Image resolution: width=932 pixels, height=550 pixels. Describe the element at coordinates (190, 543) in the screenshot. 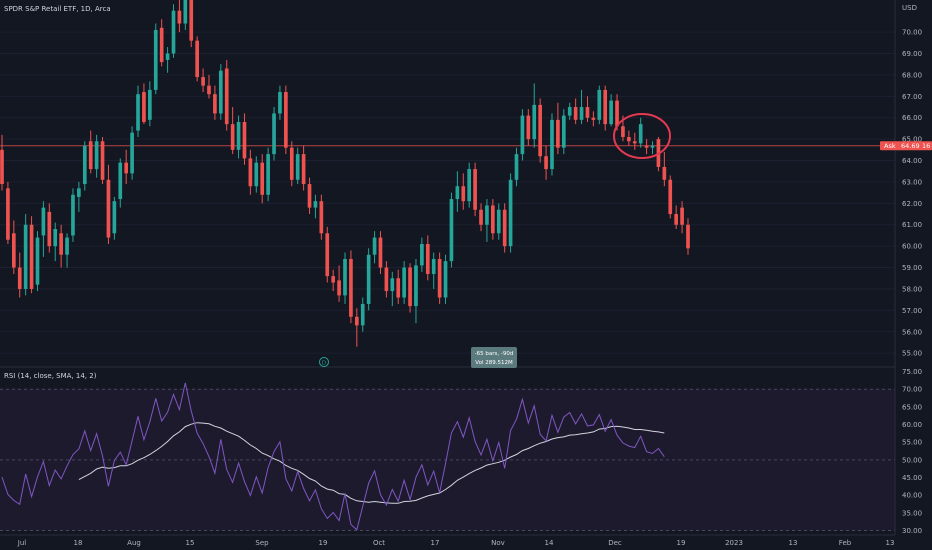

I see `time-tick-label: 15` at that location.